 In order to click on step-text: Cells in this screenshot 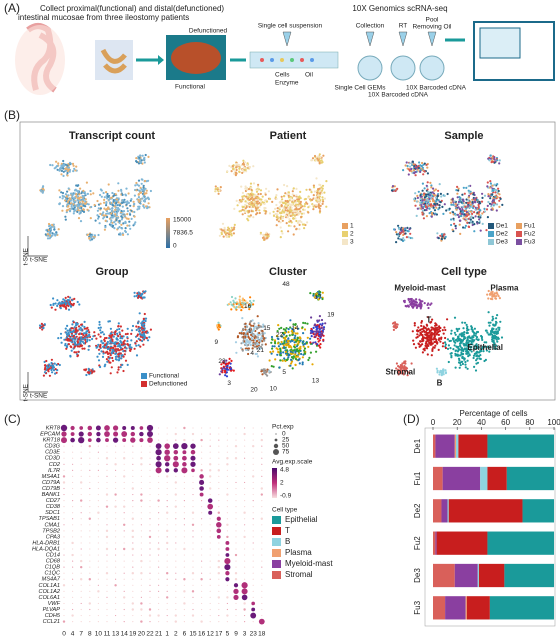, I will do `click(282, 75)`.